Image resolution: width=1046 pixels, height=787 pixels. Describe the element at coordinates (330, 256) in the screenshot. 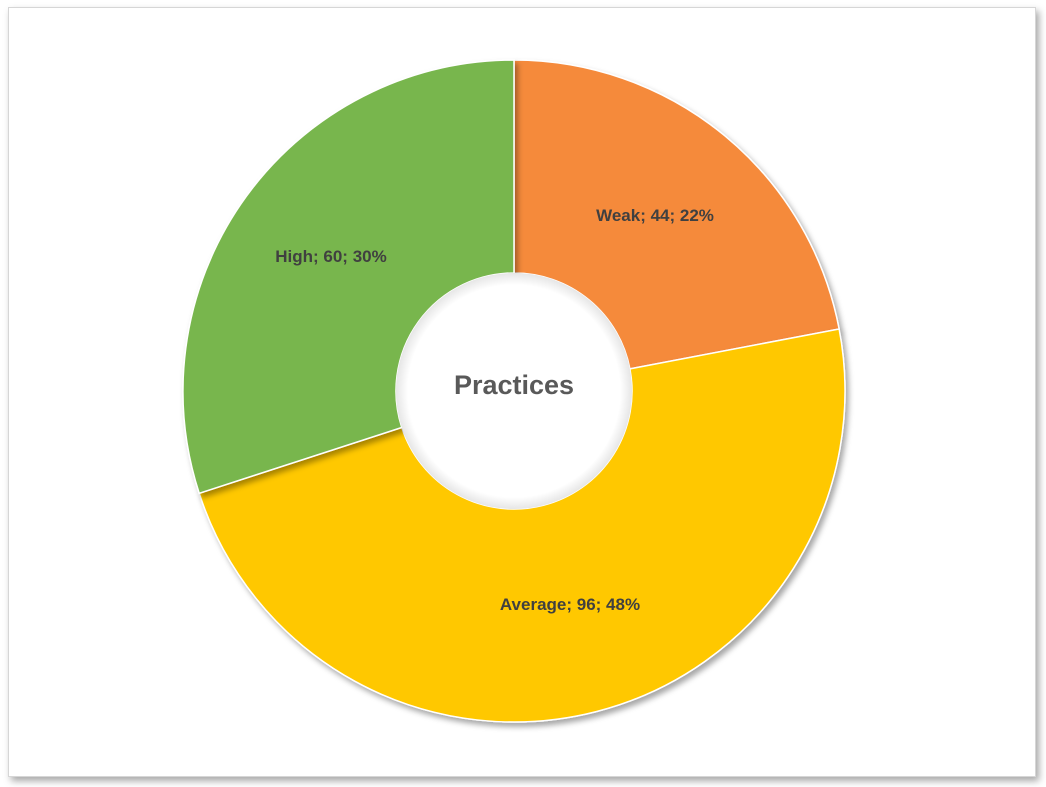

I see `data-label-high: High; 60; 30%` at that location.